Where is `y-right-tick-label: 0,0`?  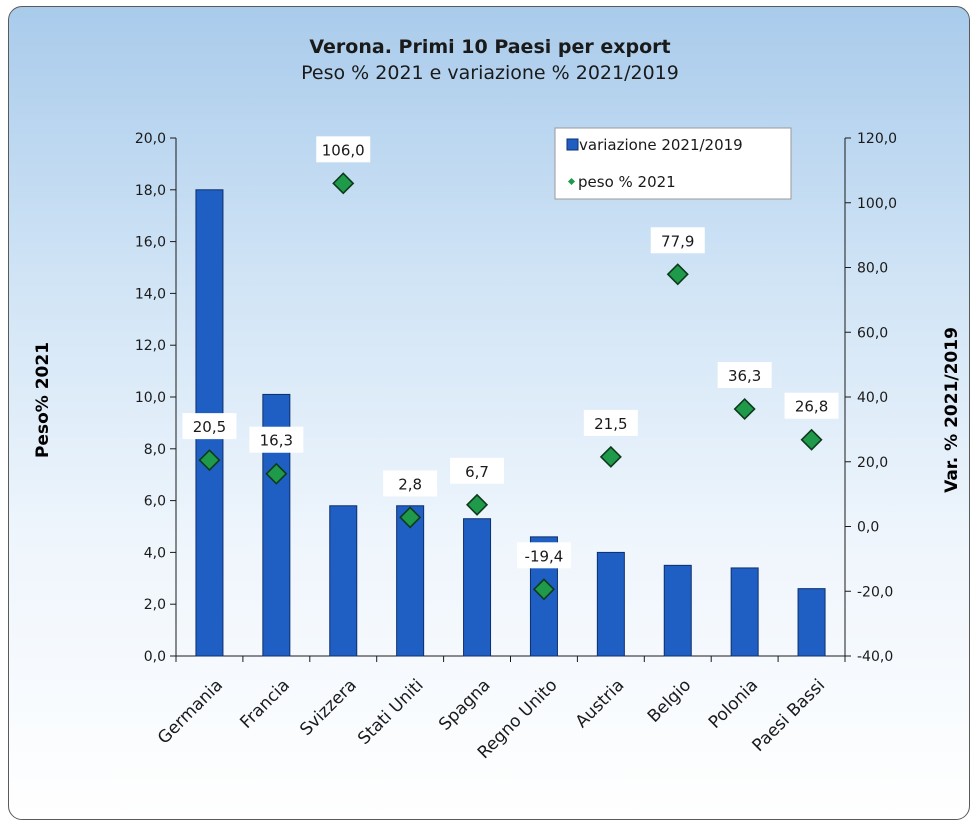
y-right-tick-label: 0,0 is located at coordinates (868, 528).